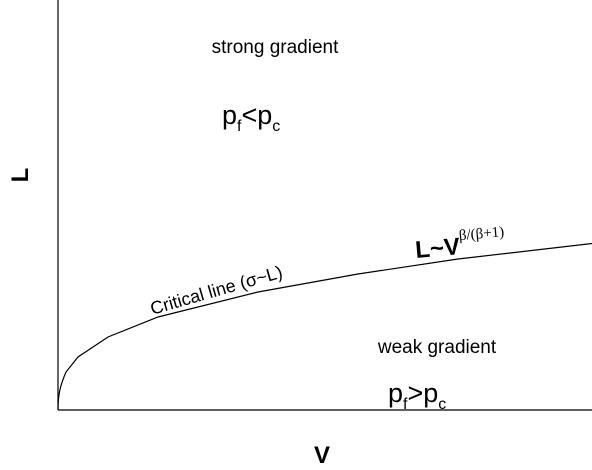 This screenshot has width=592, height=470. What do you see at coordinates (422, 393) in the screenshot?
I see `text: >p` at bounding box center [422, 393].